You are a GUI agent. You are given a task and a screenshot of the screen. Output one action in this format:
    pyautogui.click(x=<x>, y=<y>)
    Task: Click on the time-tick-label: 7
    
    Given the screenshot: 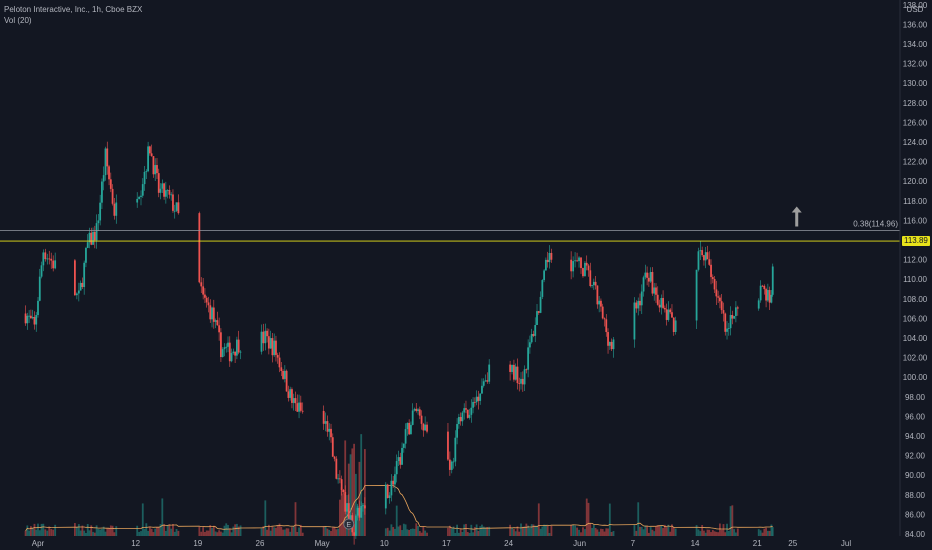 What is the action you would take?
    pyautogui.click(x=633, y=543)
    